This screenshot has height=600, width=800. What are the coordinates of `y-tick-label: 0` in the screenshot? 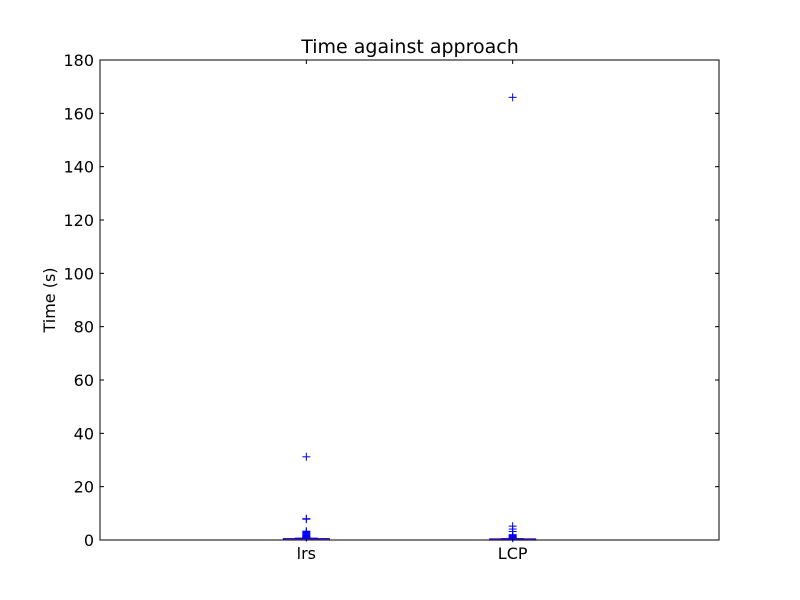 It's located at (89, 540).